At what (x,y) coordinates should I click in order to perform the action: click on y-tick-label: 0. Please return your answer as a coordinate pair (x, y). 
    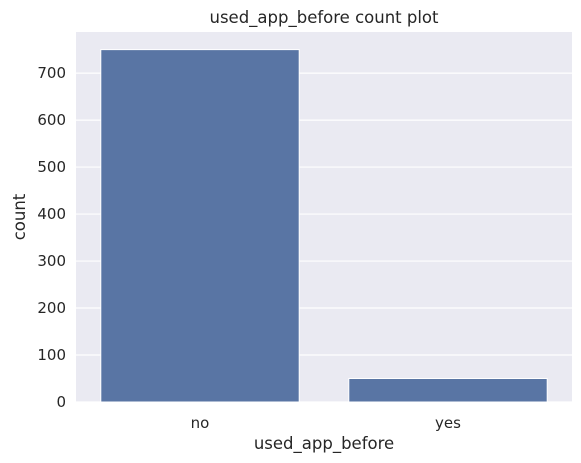
    Looking at the image, I should click on (61, 402).